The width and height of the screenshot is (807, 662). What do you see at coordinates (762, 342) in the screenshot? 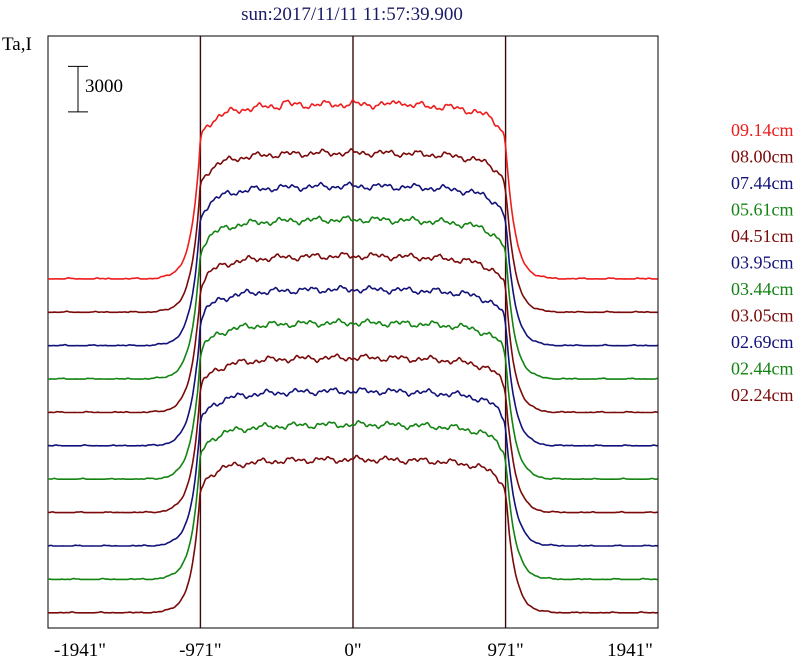
I see `legend-entry: 02.69cm` at bounding box center [762, 342].